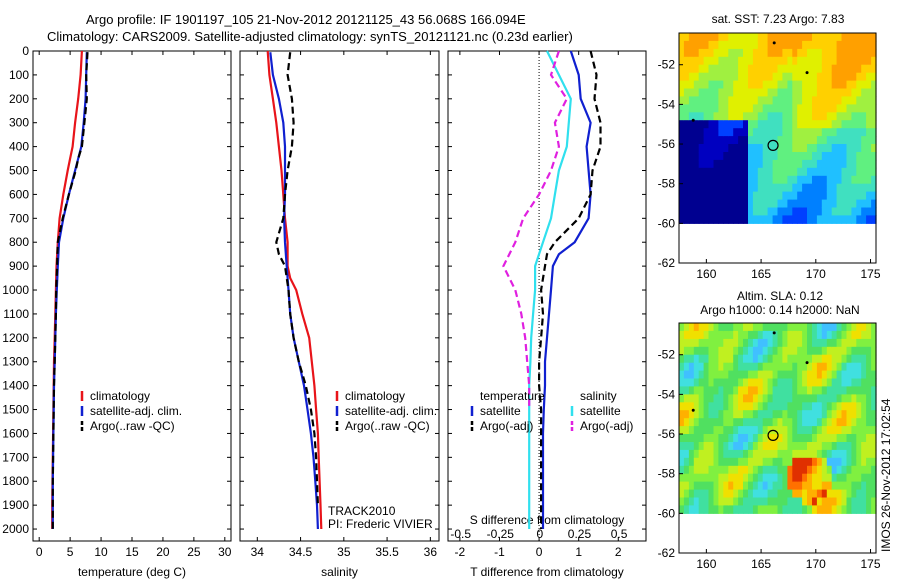  Describe the element at coordinates (375, 396) in the screenshot. I see `legend-label: climatology` at that location.